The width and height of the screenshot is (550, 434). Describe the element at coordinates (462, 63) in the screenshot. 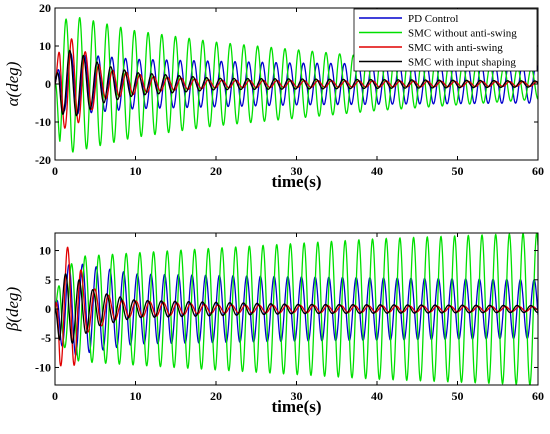

I see `legend-entry: SMC with input shaping` at that location.